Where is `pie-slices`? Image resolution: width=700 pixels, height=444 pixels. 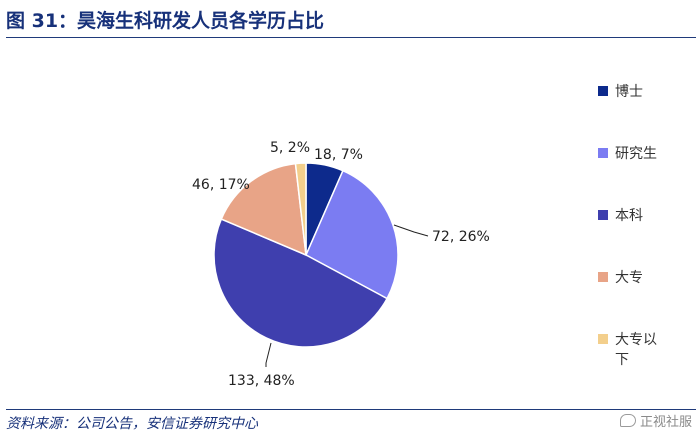
pie-slices is located at coordinates (306, 255).